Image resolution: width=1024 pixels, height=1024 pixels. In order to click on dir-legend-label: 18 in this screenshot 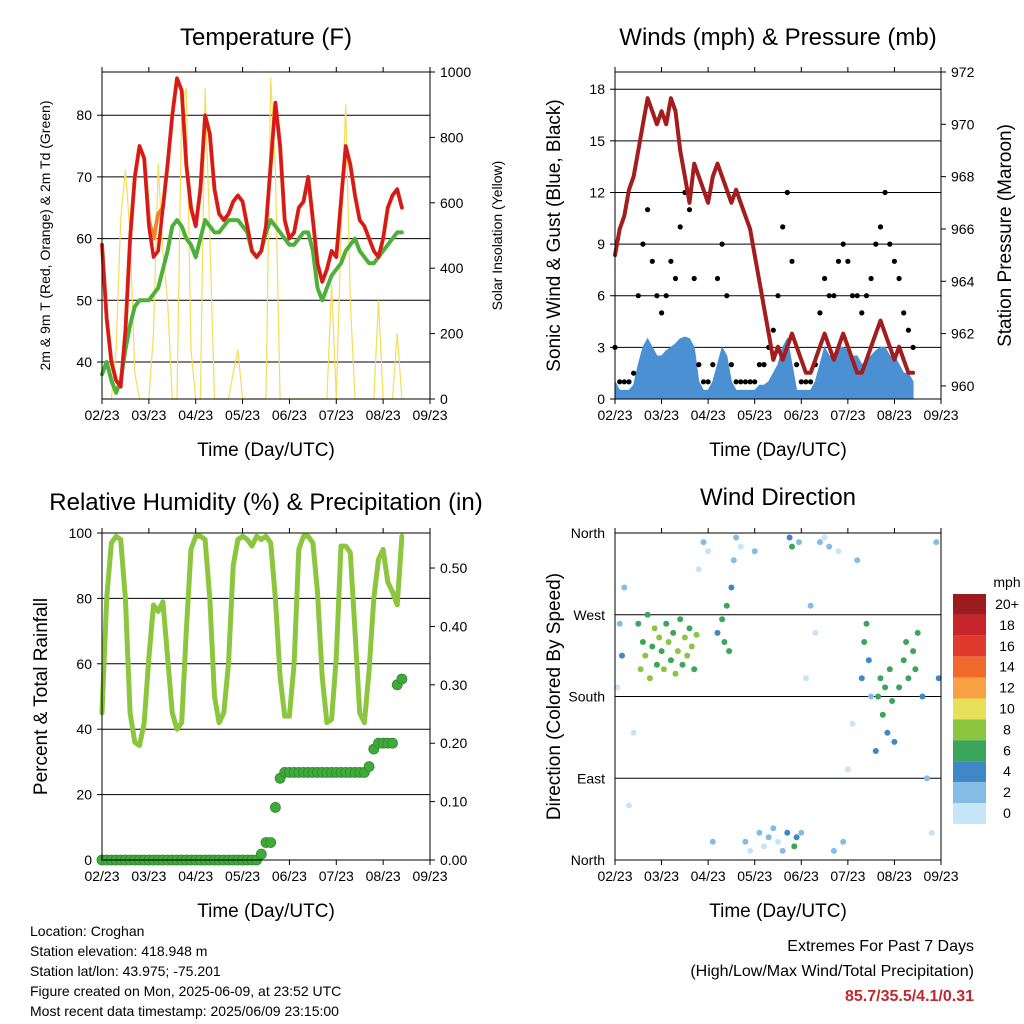, I will do `click(1007, 625)`.